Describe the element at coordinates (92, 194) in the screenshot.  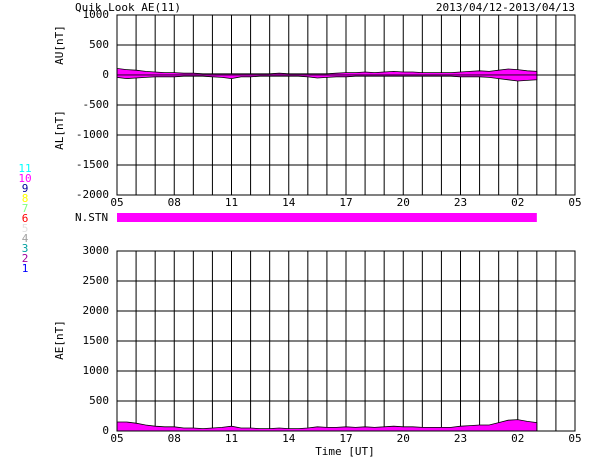
I see `y-tick-label: -2000` at that location.